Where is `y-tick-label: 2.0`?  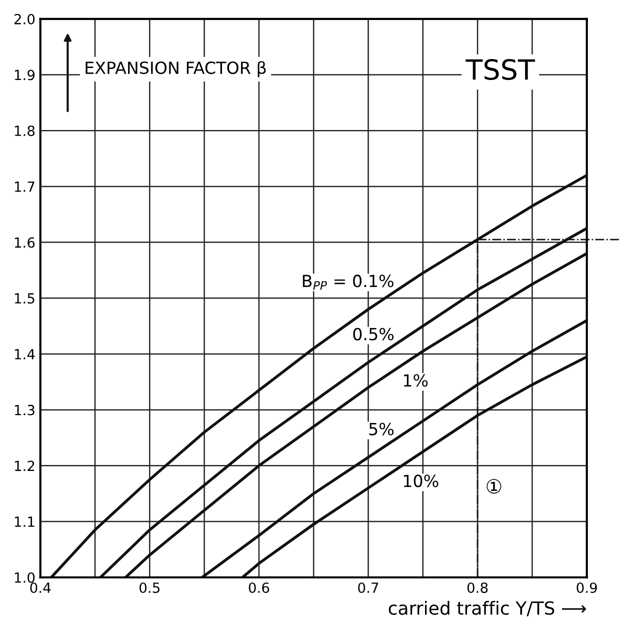
y-tick-label: 2.0 is located at coordinates (24, 19).